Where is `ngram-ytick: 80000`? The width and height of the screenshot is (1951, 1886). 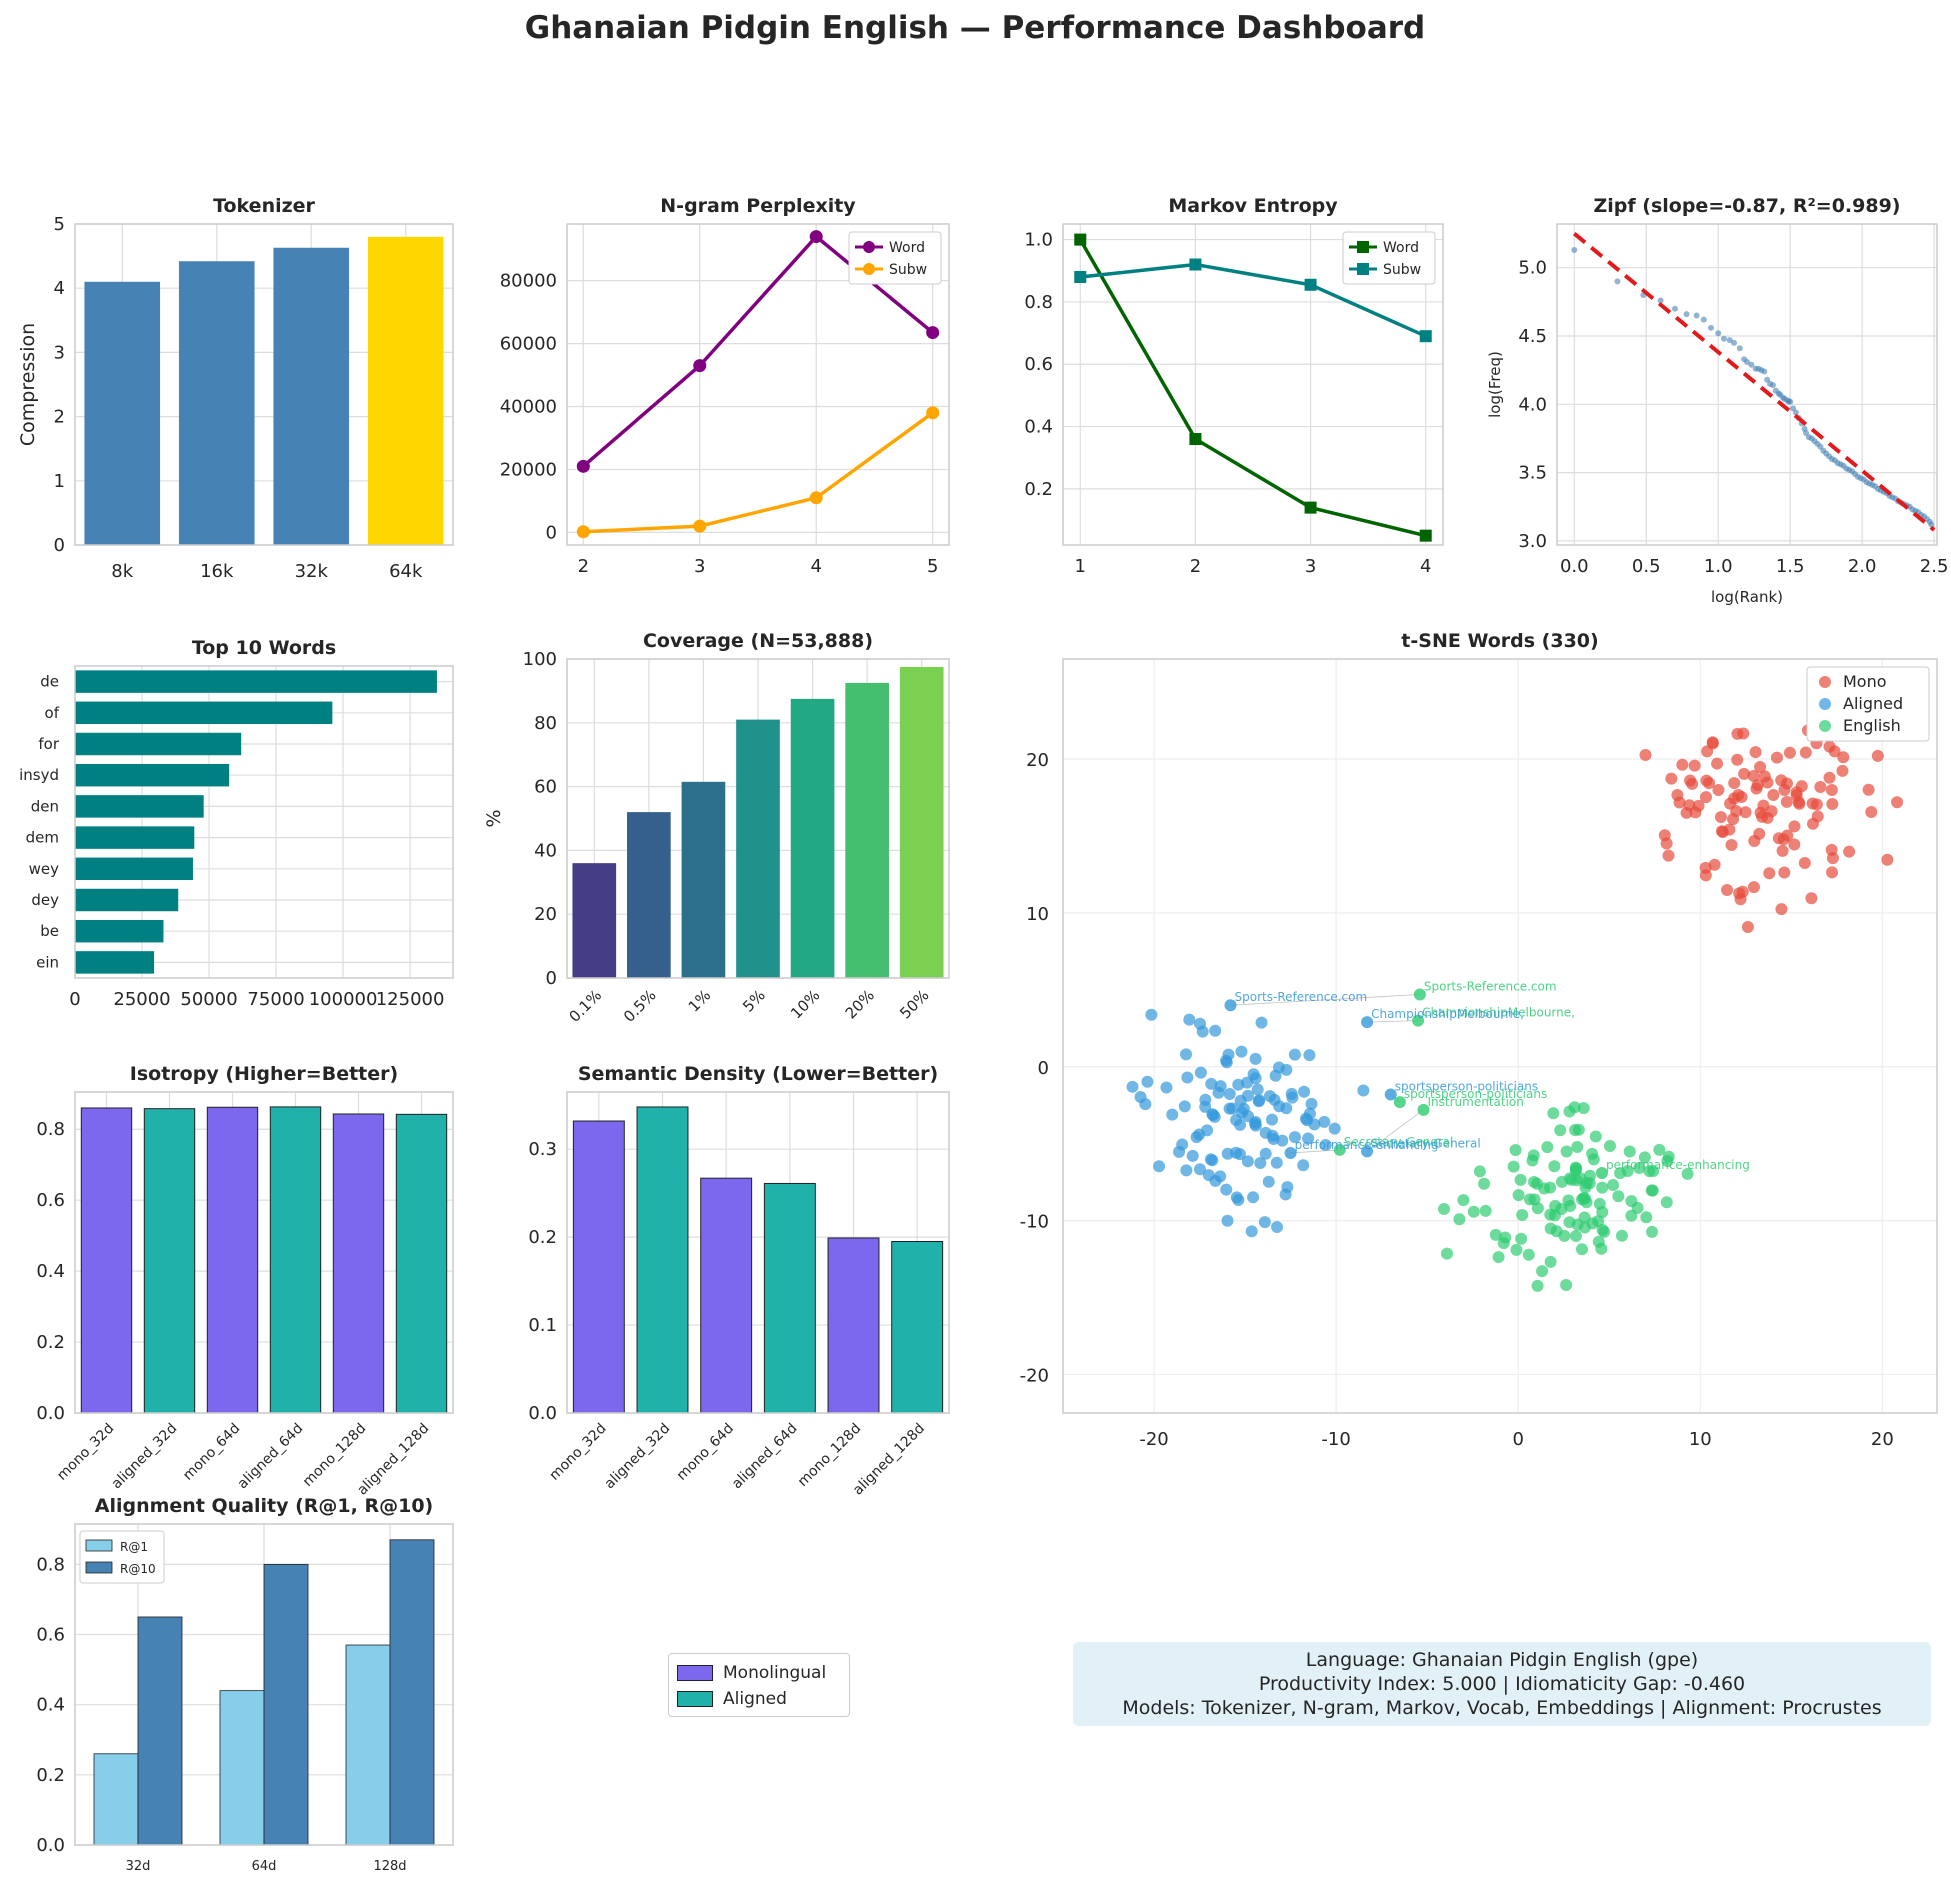
ngram-ytick: 80000 is located at coordinates (528, 281).